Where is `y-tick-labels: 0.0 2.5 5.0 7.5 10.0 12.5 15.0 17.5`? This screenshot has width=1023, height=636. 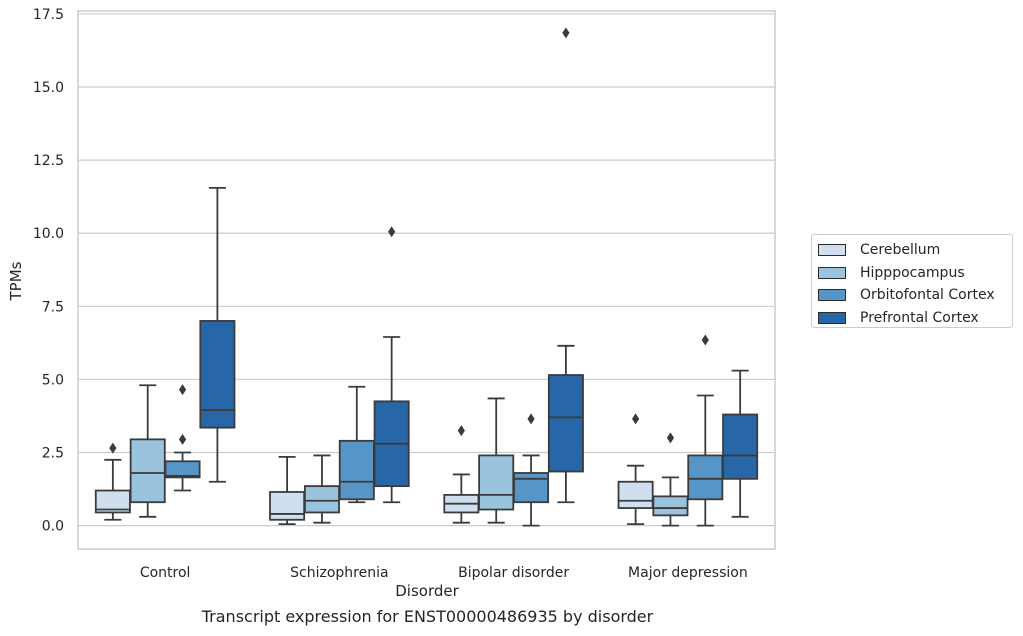 y-tick-labels: 0.0 2.5 5.0 7.5 10.0 12.5 15.0 17.5 is located at coordinates (48, 271).